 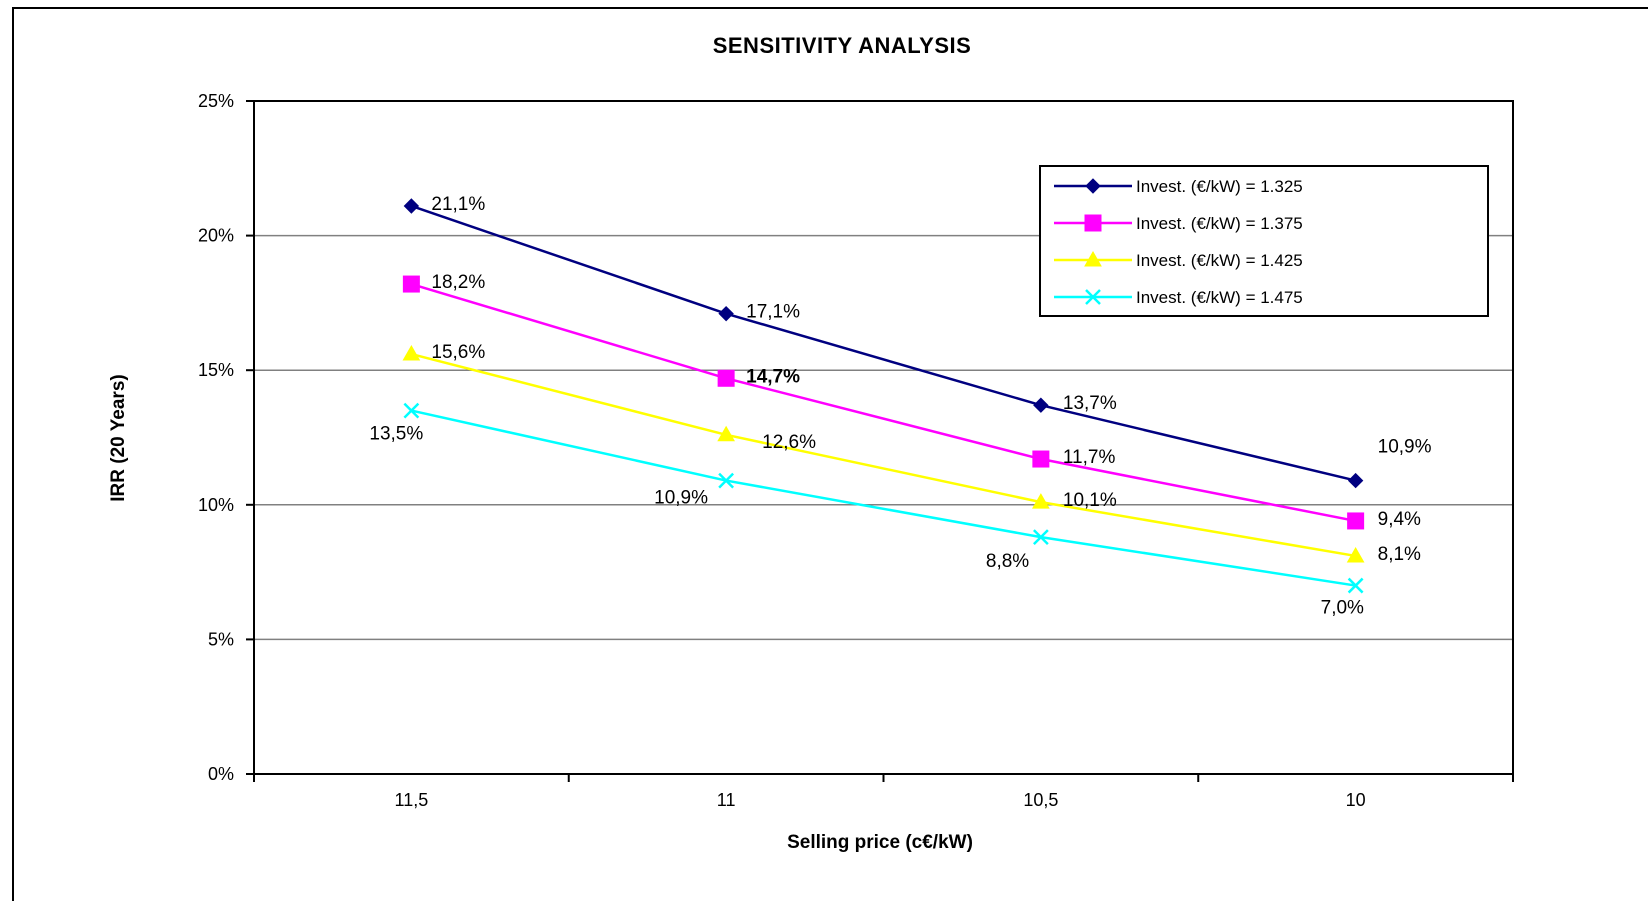 What do you see at coordinates (773, 376) in the screenshot?
I see `data-label: 14,7%` at bounding box center [773, 376].